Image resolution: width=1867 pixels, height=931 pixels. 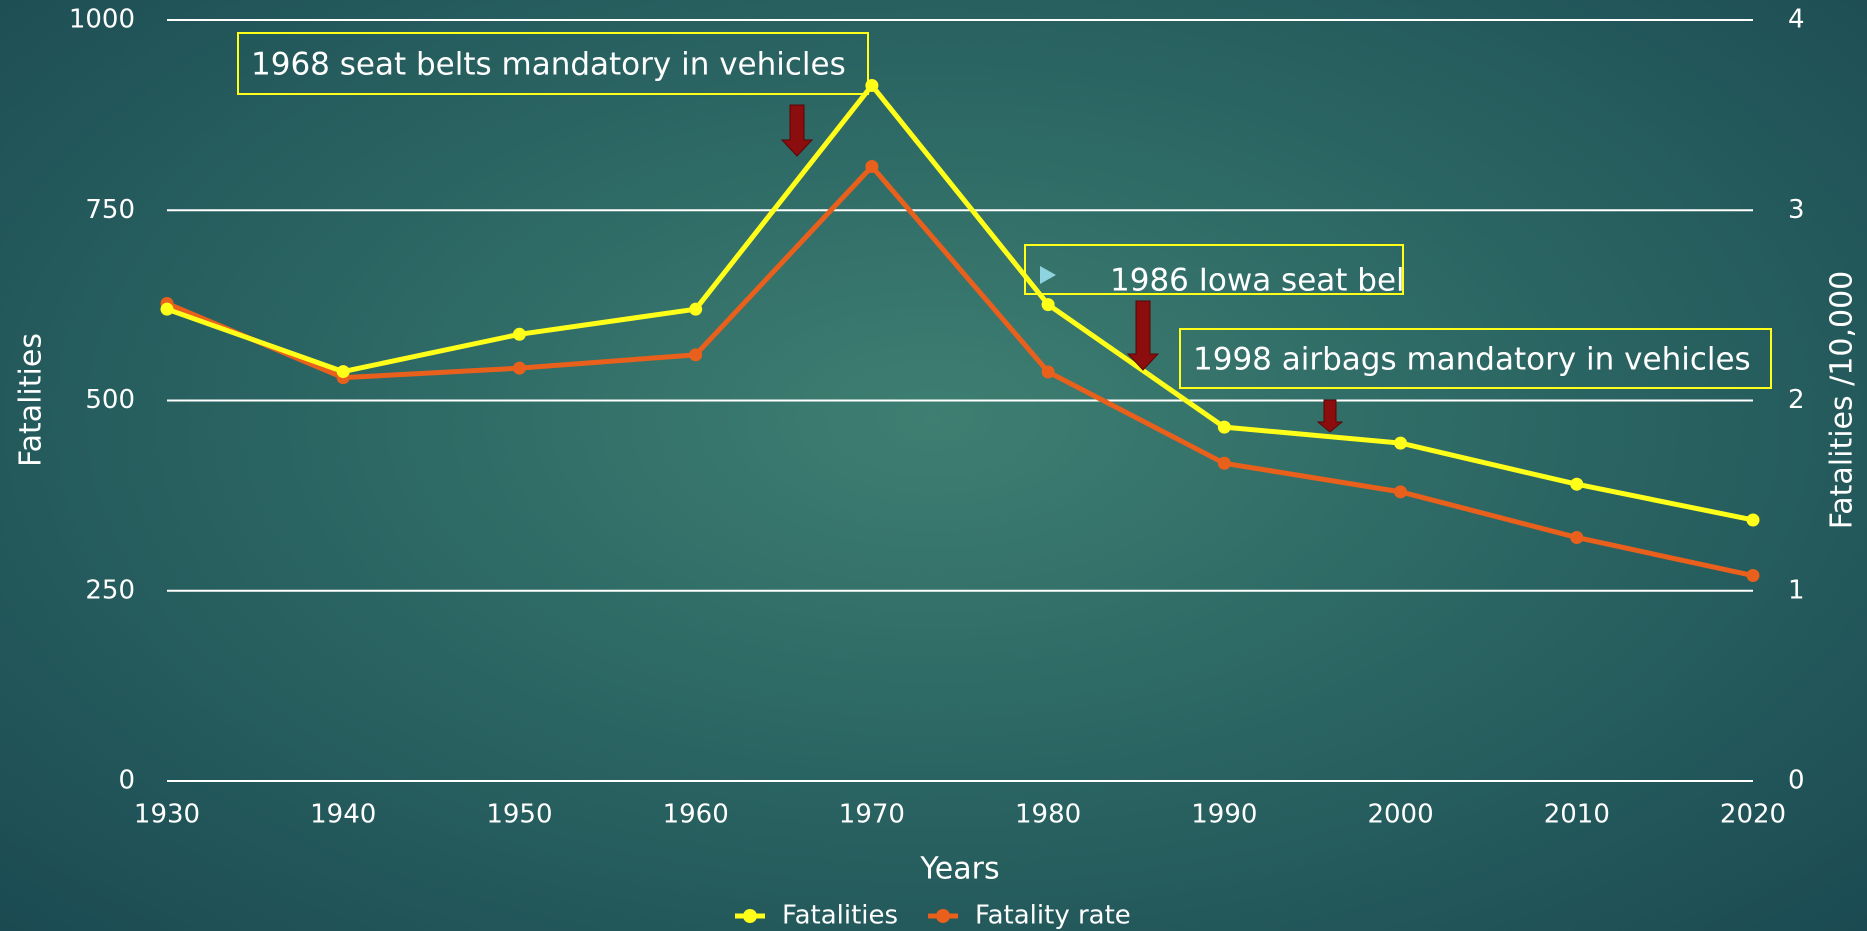 I want to click on y2-axis-title: Fatalities /10,000, so click(x=1842, y=400).